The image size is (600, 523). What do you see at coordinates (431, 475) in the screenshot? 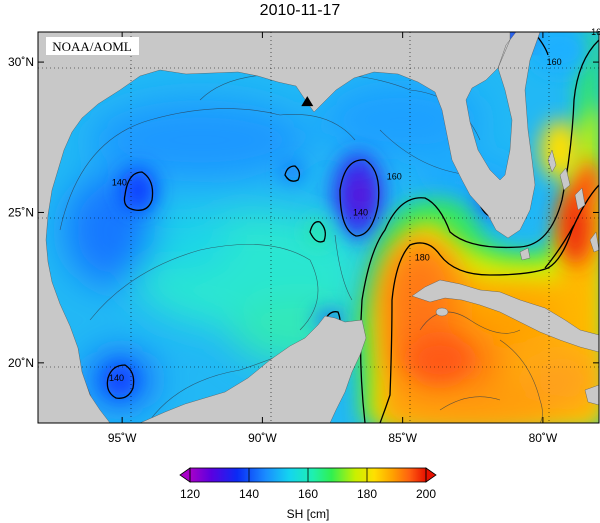
I see `colorbar-extend-high` at bounding box center [431, 475].